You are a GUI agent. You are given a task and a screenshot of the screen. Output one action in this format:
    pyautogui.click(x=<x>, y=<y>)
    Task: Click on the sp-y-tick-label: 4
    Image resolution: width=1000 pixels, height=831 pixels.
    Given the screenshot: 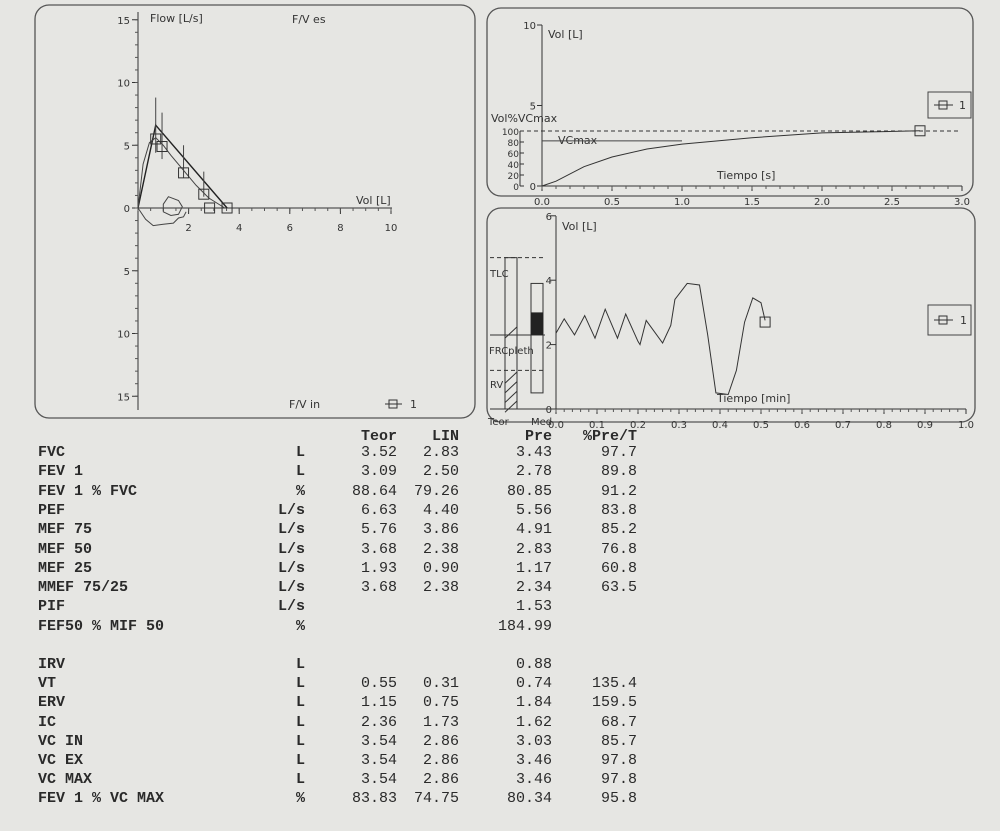 What is the action you would take?
    pyautogui.click(x=549, y=281)
    